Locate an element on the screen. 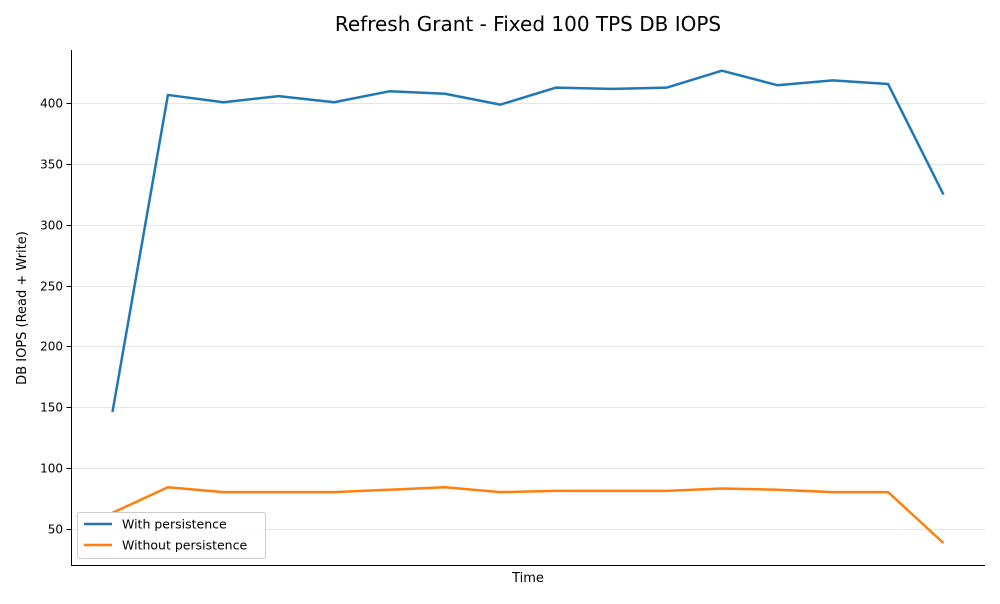 Image resolution: width=1000 pixels, height=604 pixels. legend: With persistence Without persistence is located at coordinates (171, 535).